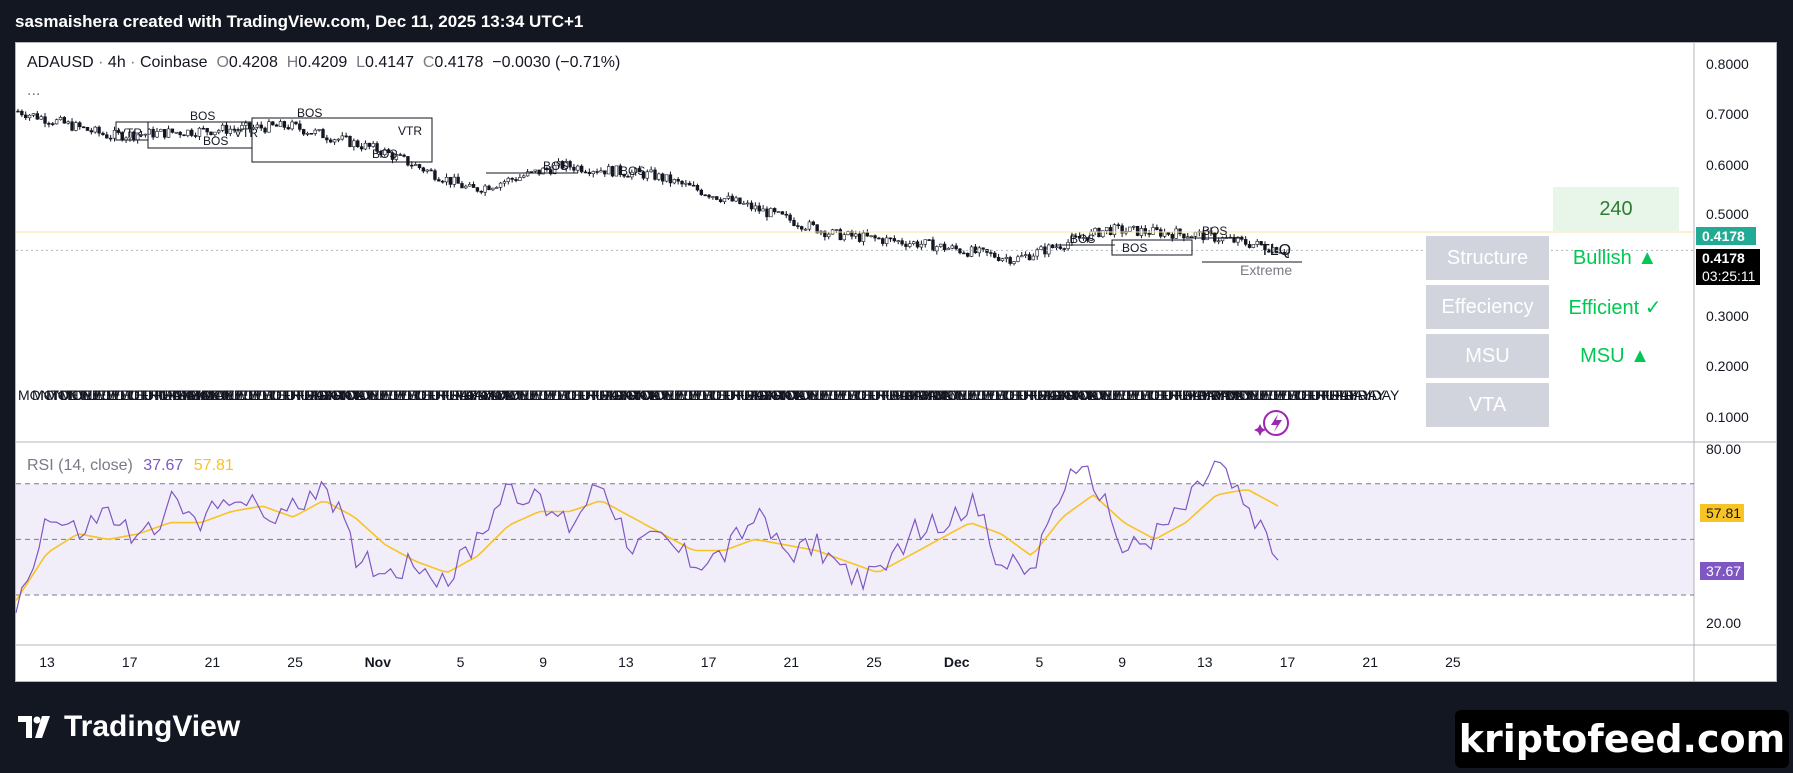  What do you see at coordinates (647, 545) in the screenshot?
I see `rsi-ma-line` at bounding box center [647, 545].